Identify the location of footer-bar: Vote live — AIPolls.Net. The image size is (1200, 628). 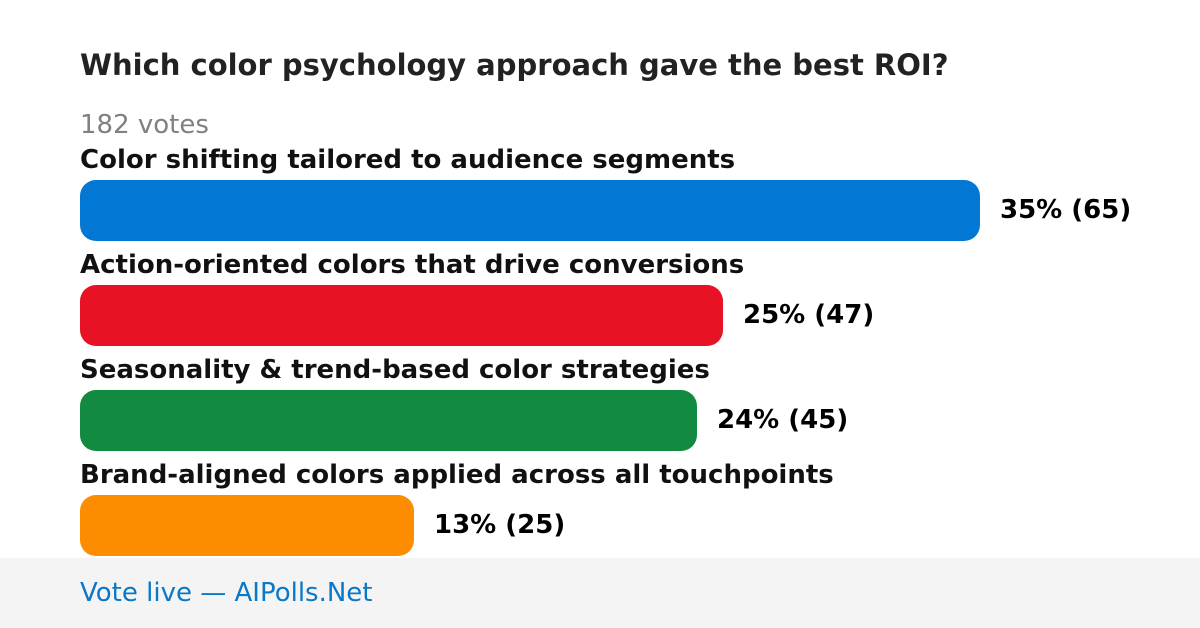
(600, 593).